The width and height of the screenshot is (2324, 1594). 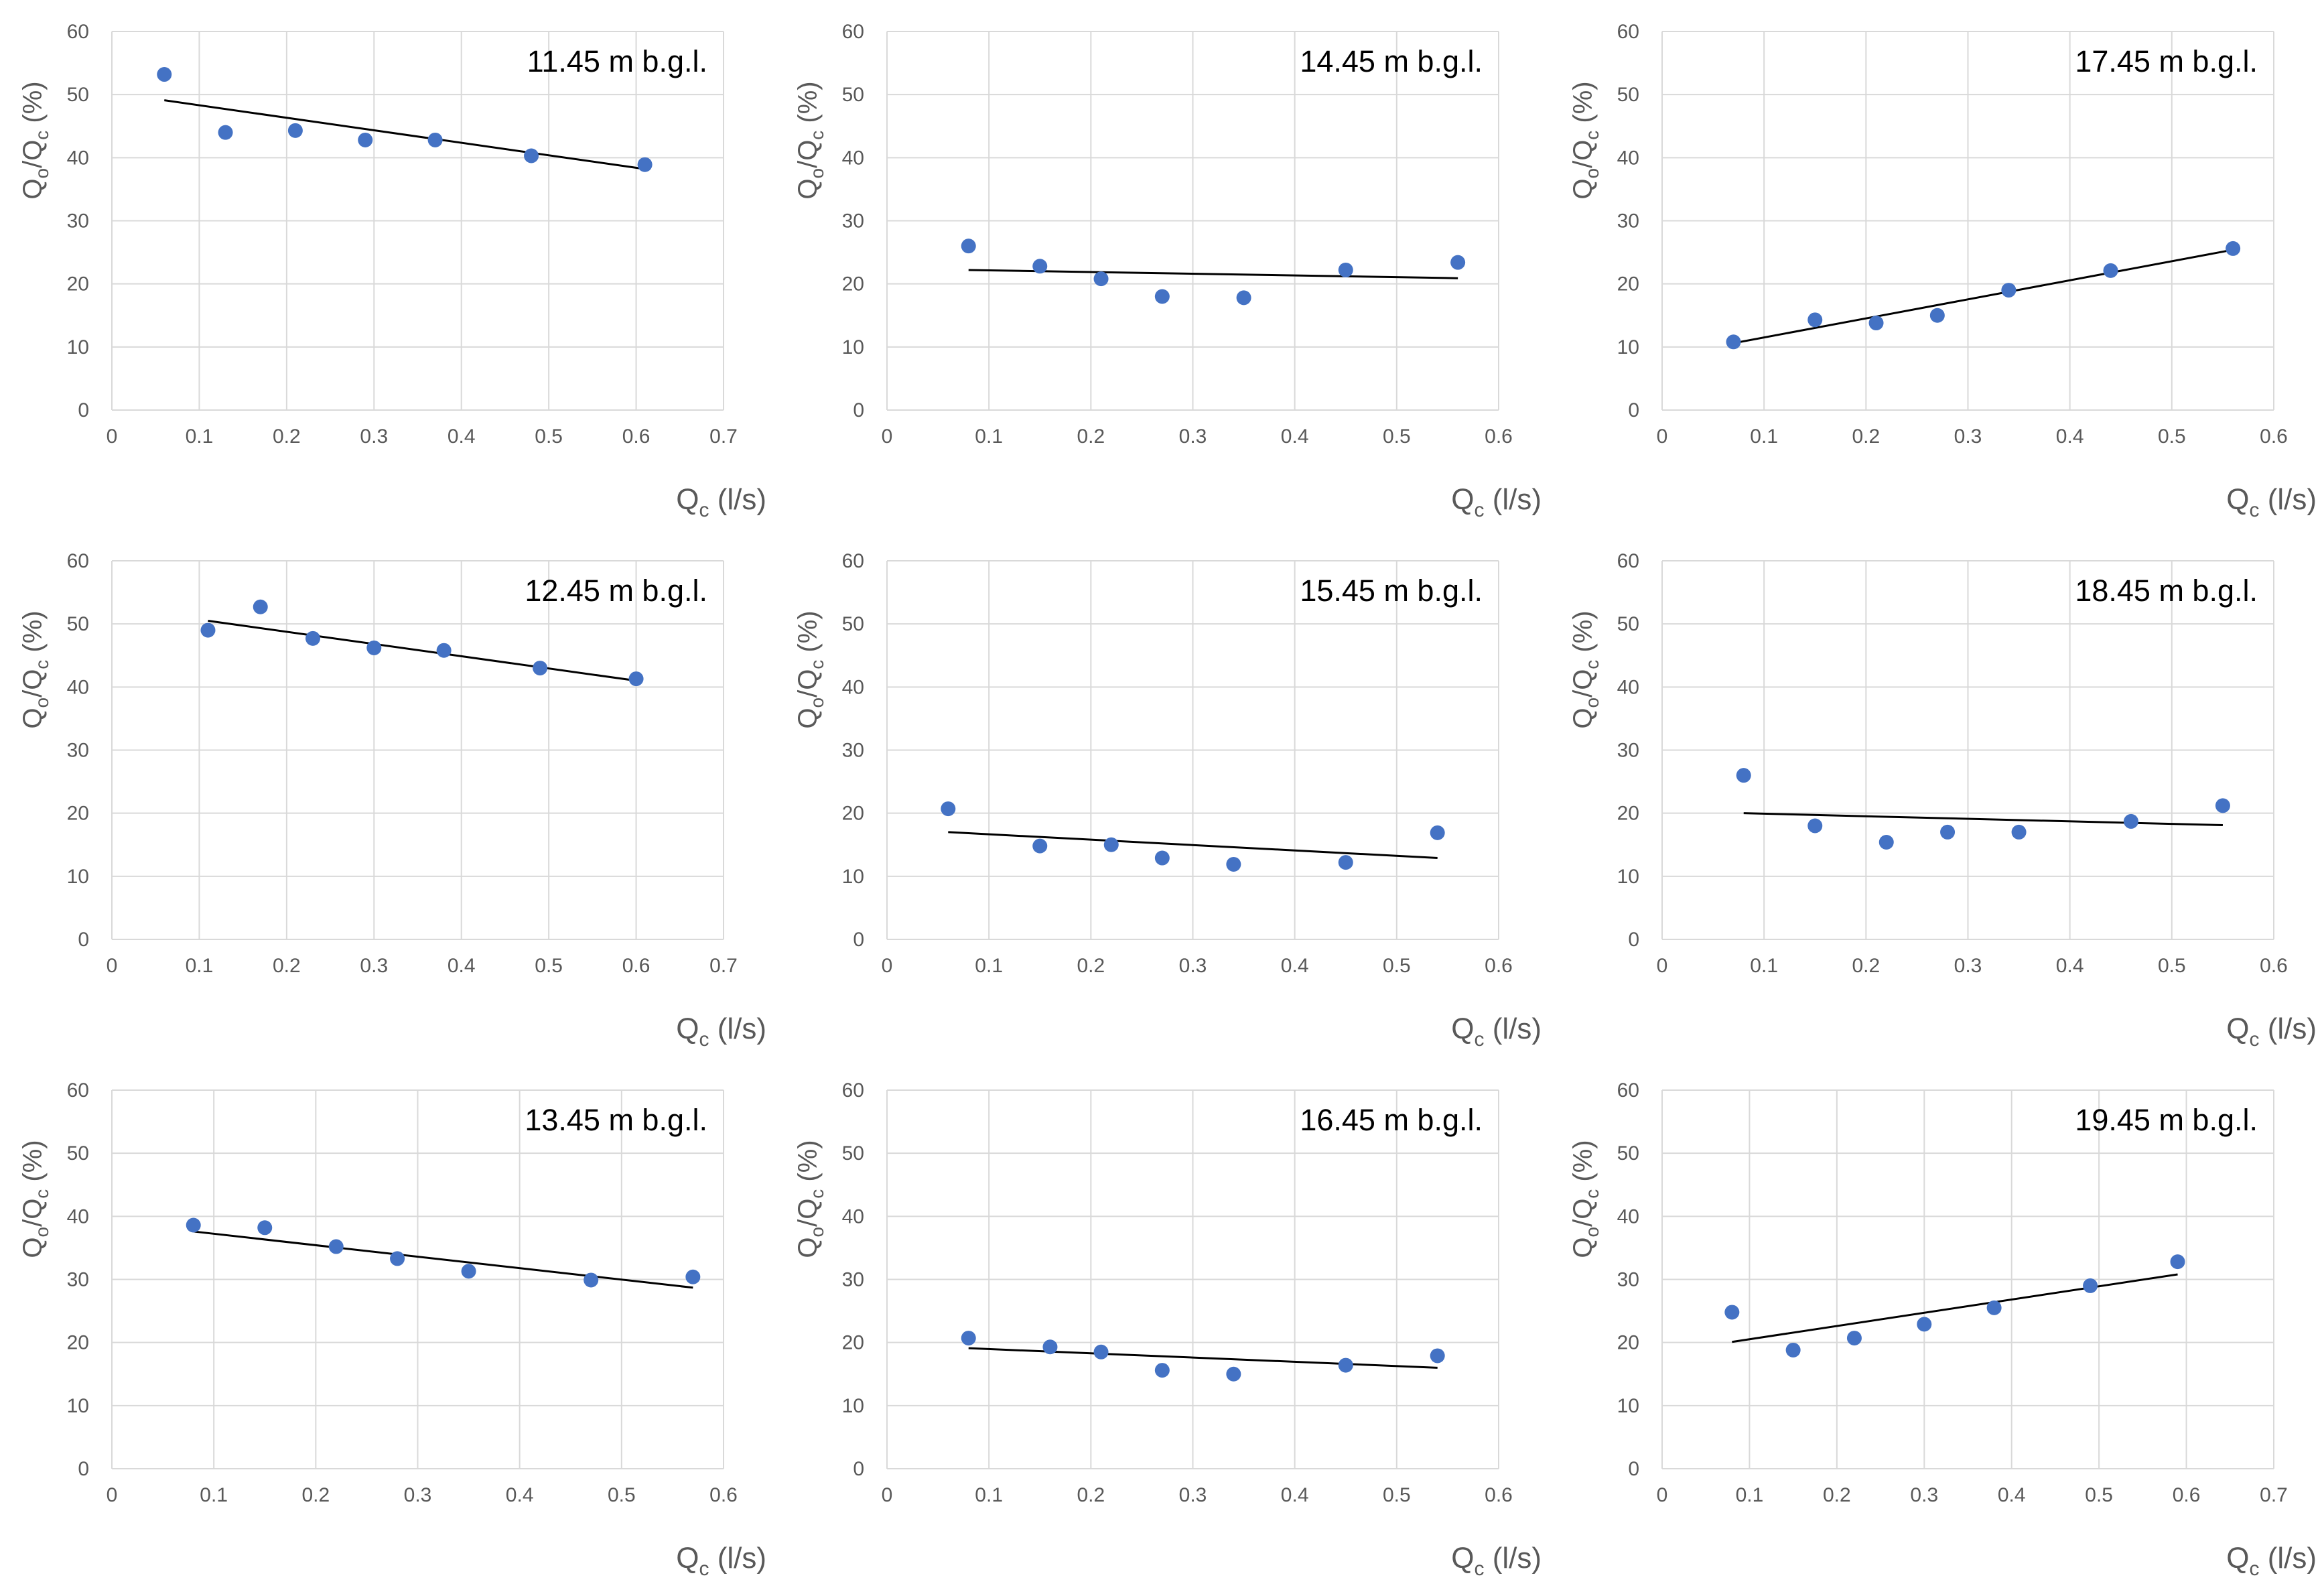 What do you see at coordinates (374, 966) in the screenshot?
I see `x-tick-label: 0.3` at bounding box center [374, 966].